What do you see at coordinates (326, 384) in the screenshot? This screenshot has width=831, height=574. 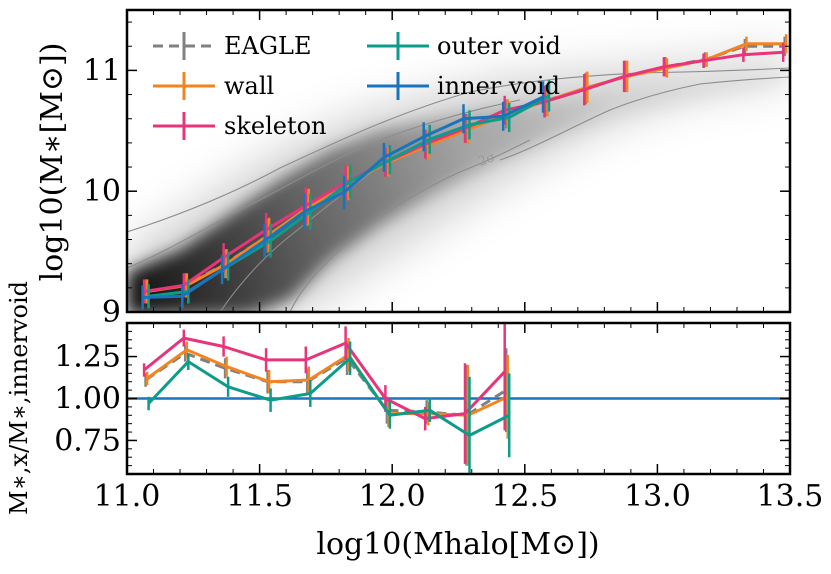 I see `bottom-line-eagle` at bounding box center [326, 384].